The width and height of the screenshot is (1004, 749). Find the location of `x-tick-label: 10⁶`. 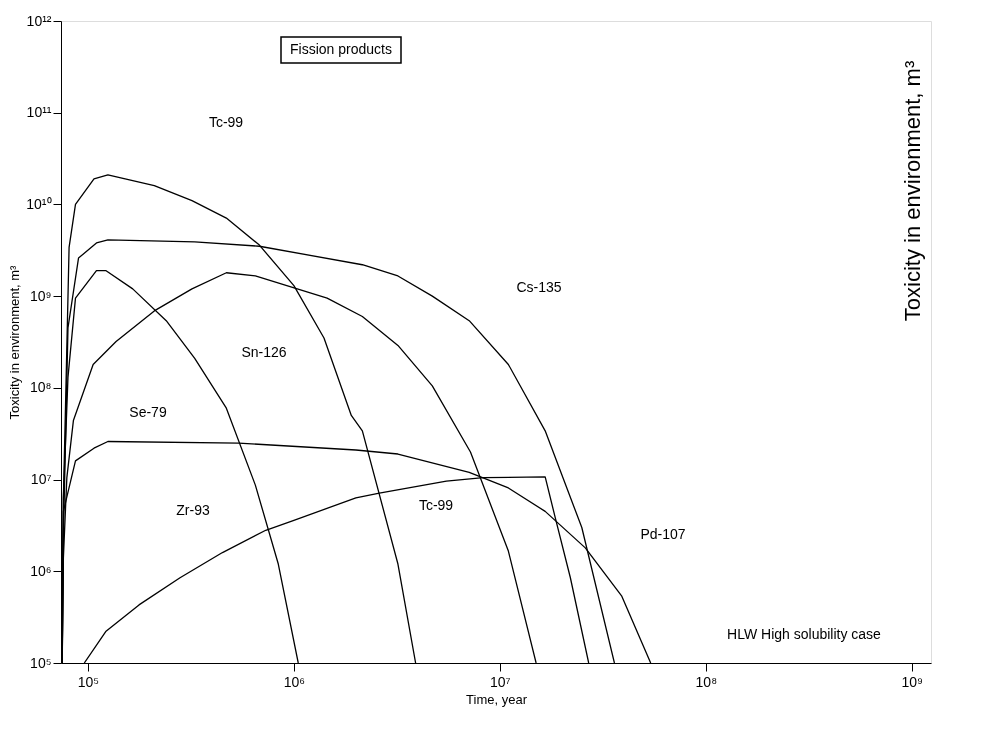

x-tick-label: 10⁶ is located at coordinates (294, 681).